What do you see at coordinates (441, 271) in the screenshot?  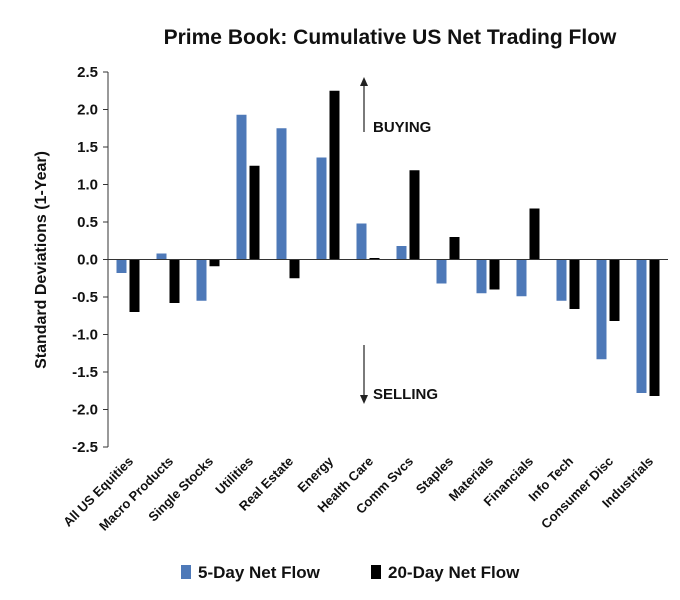 I see `bar-5day-staples` at bounding box center [441, 271].